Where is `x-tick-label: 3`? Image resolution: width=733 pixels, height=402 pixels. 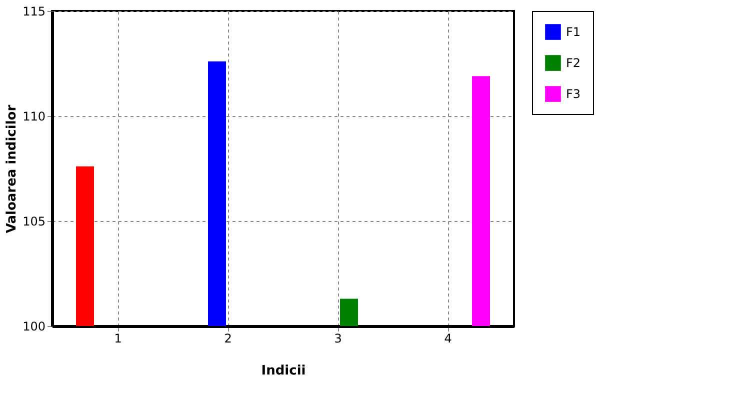
x-tick-label: 3 is located at coordinates (338, 339).